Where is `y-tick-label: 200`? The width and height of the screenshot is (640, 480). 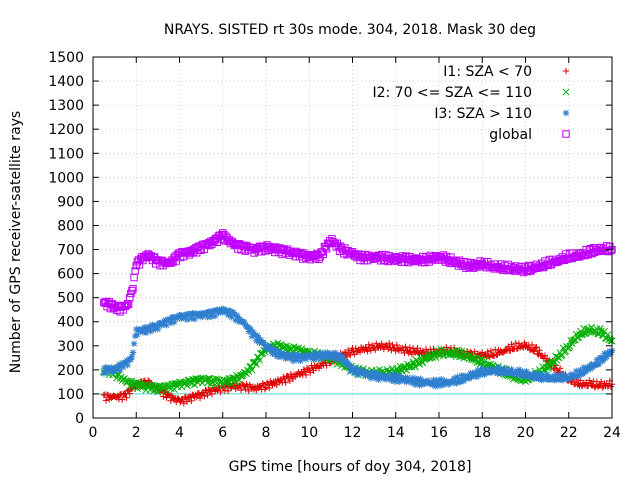
y-tick-label: 200 is located at coordinates (70, 371).